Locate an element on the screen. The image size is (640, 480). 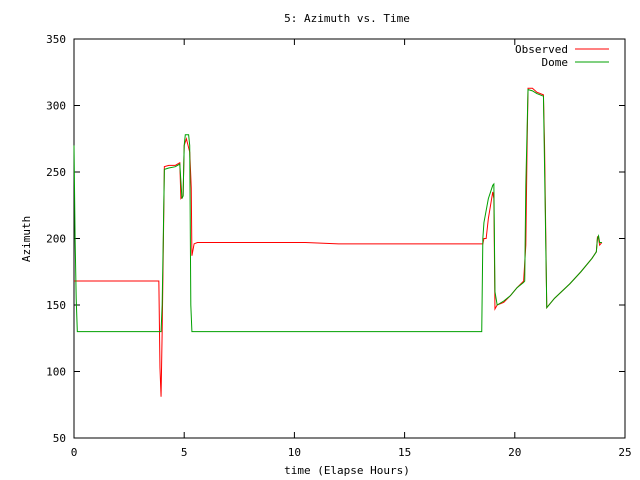
y-tick-label: 100 is located at coordinates (56, 372).